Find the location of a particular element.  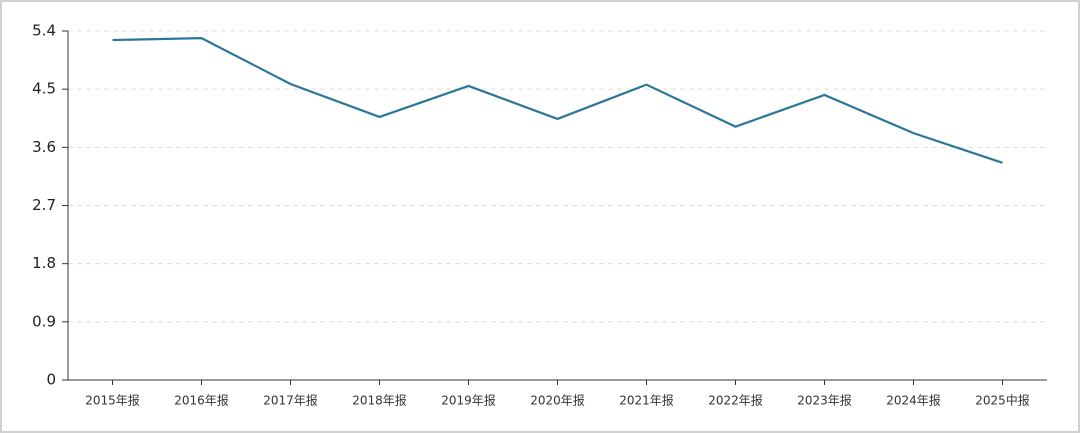

y-tick-label: 1.8 is located at coordinates (44, 263).